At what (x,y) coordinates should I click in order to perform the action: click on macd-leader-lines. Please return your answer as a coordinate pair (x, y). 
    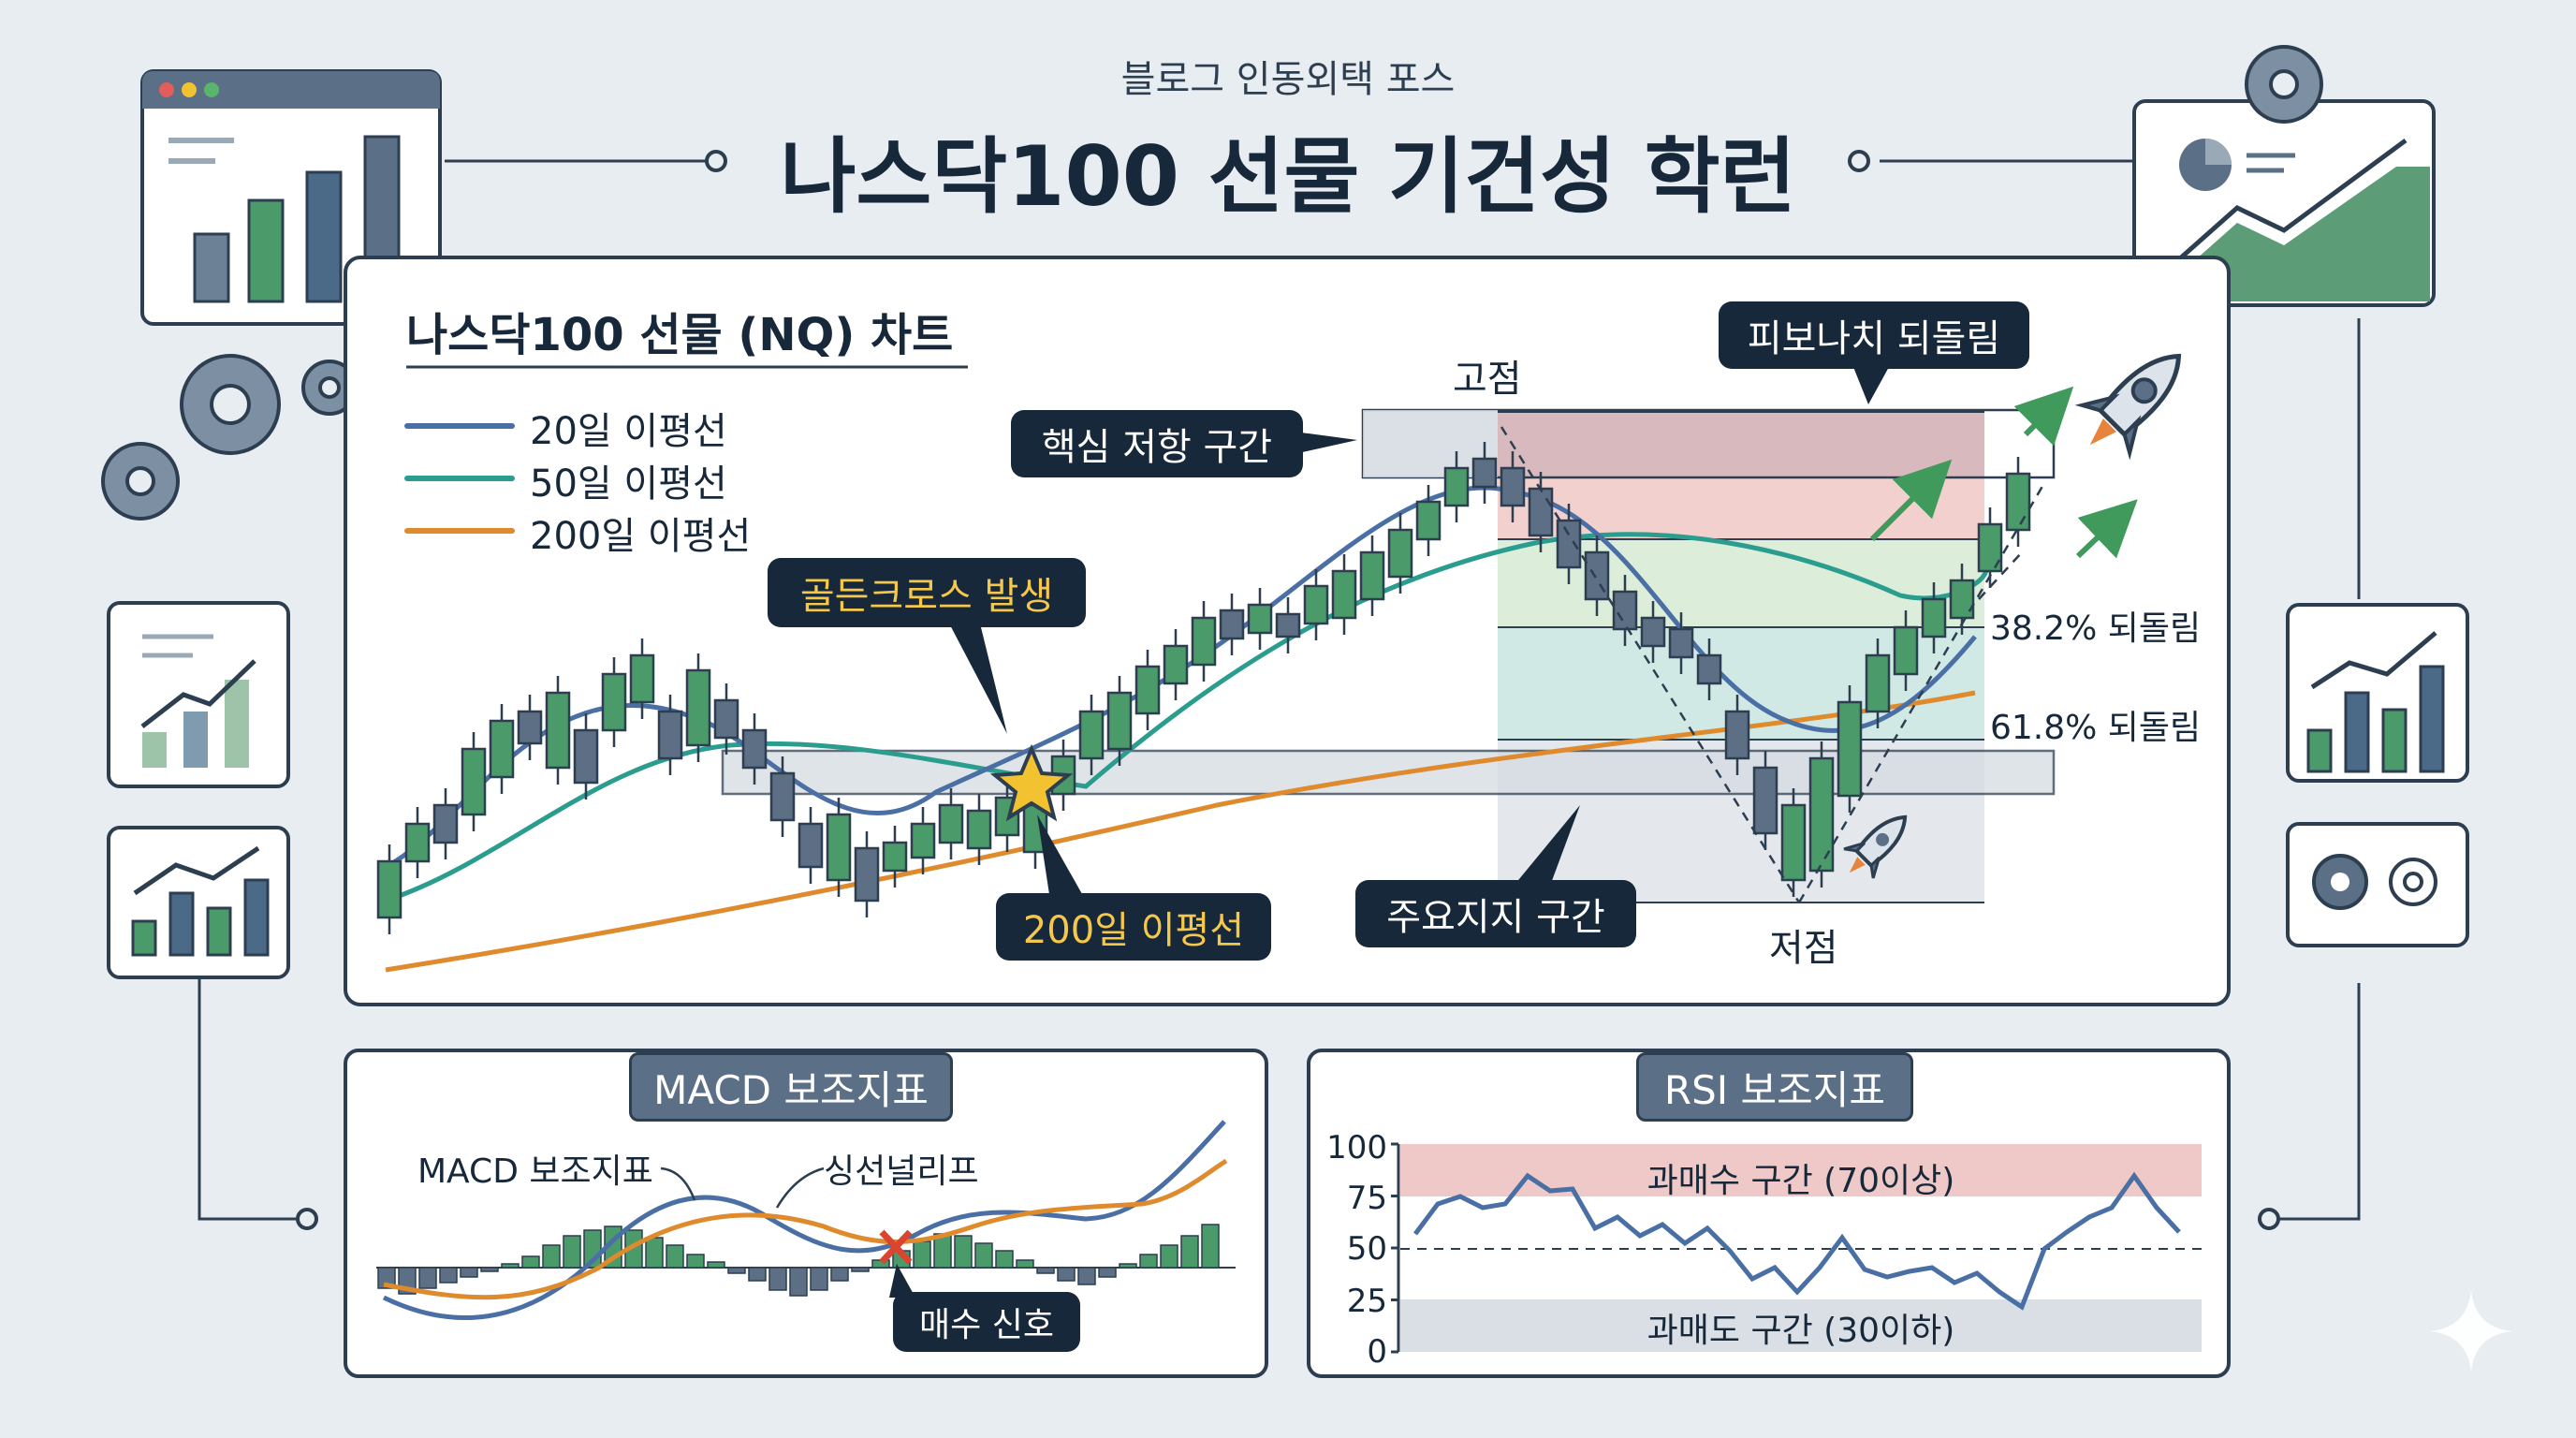
    Looking at the image, I should click on (742, 1188).